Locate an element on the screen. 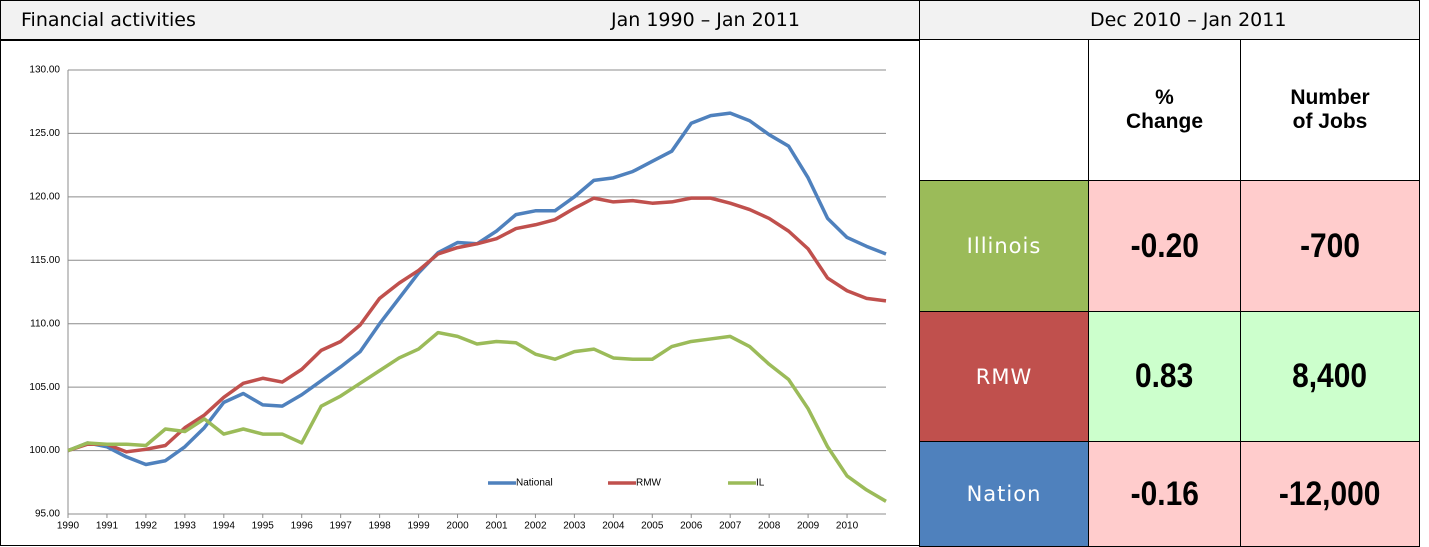  y-tick-label: 120.00 is located at coordinates (44, 196).